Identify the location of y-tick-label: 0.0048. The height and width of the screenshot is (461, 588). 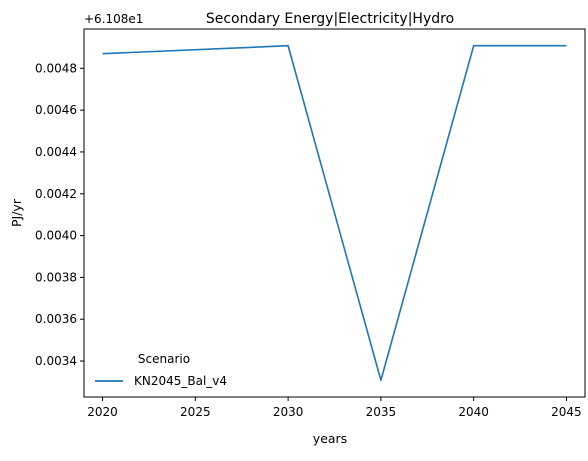
(56, 68).